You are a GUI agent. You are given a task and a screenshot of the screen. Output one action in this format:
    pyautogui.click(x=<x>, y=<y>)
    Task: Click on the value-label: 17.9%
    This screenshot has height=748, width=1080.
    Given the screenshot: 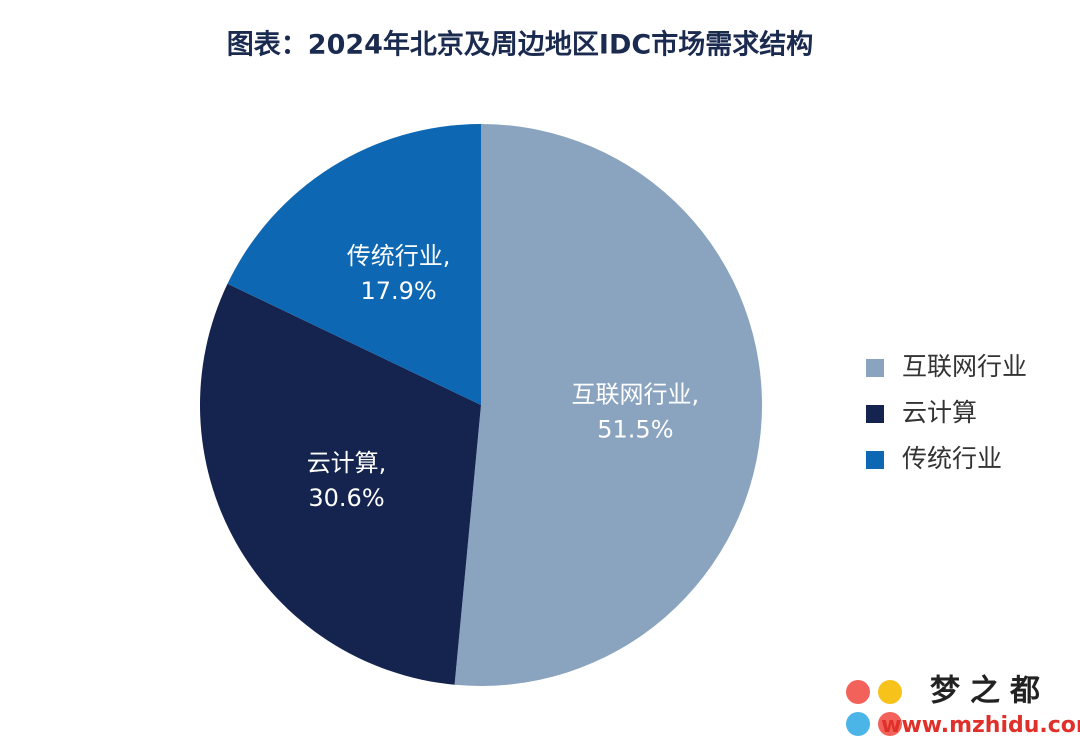 What is the action you would take?
    pyautogui.click(x=398, y=291)
    